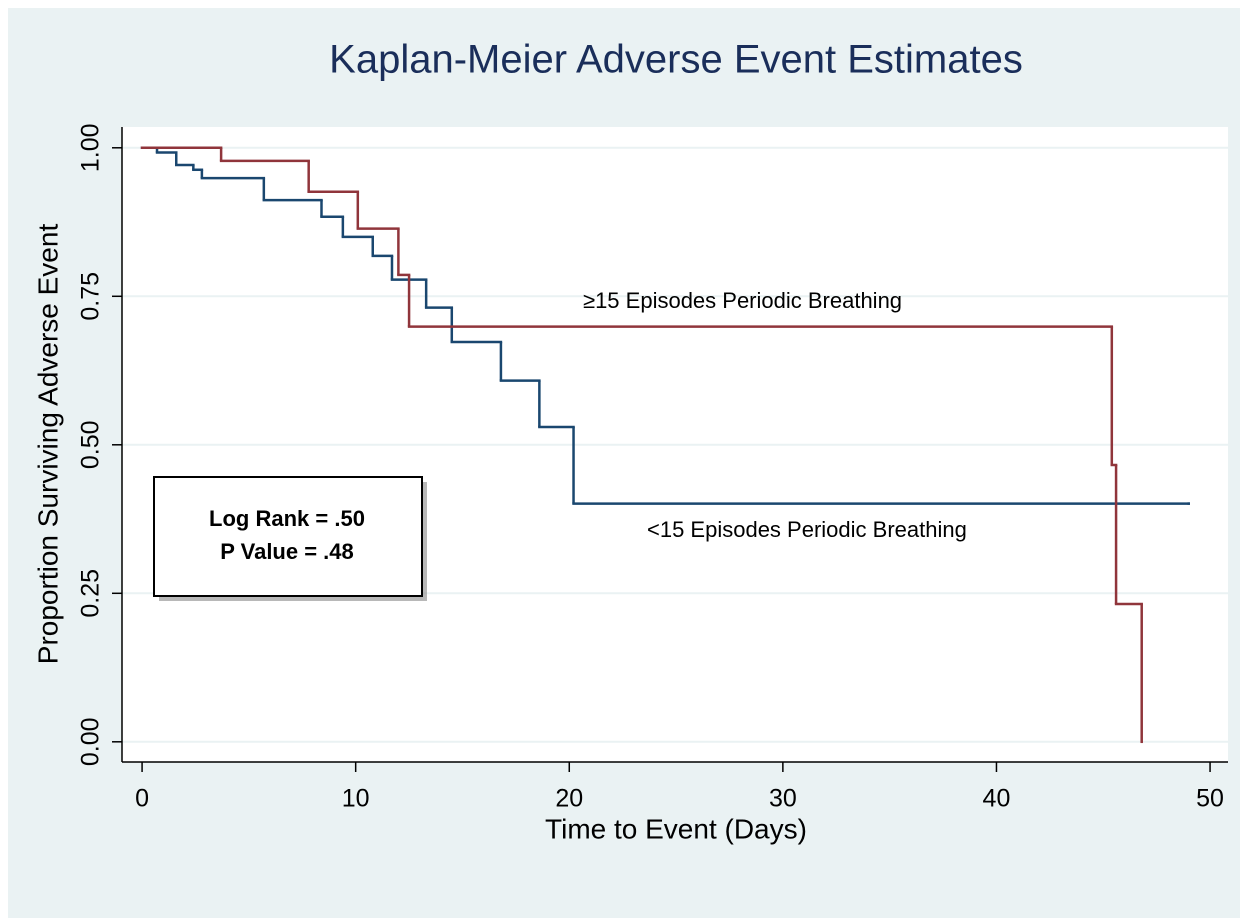 The width and height of the screenshot is (1247, 924). I want to click on x-tick-label: 40, so click(997, 799).